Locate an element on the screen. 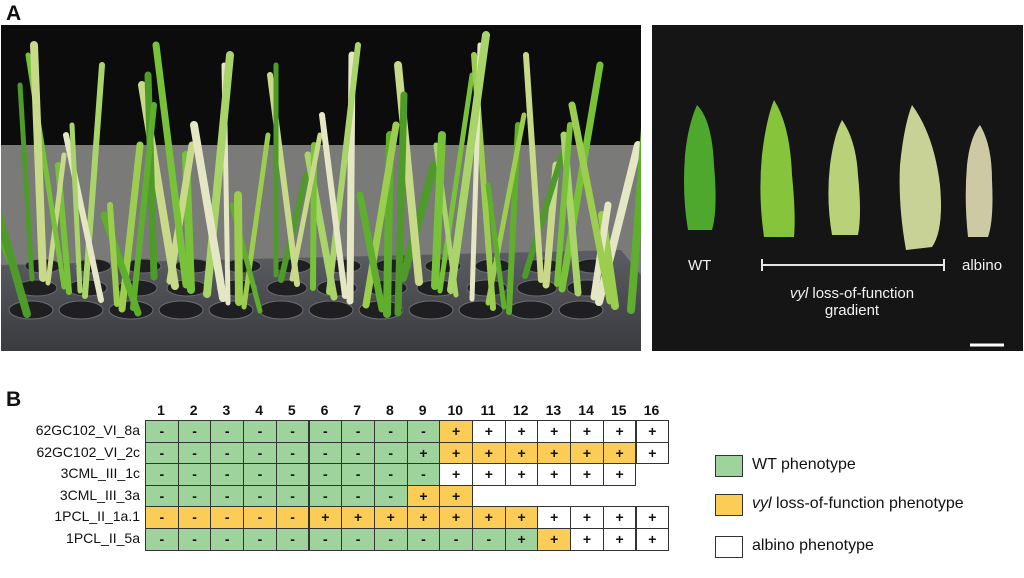  gradient-caption: vyl loss-of-function gradient is located at coordinates (852, 302).